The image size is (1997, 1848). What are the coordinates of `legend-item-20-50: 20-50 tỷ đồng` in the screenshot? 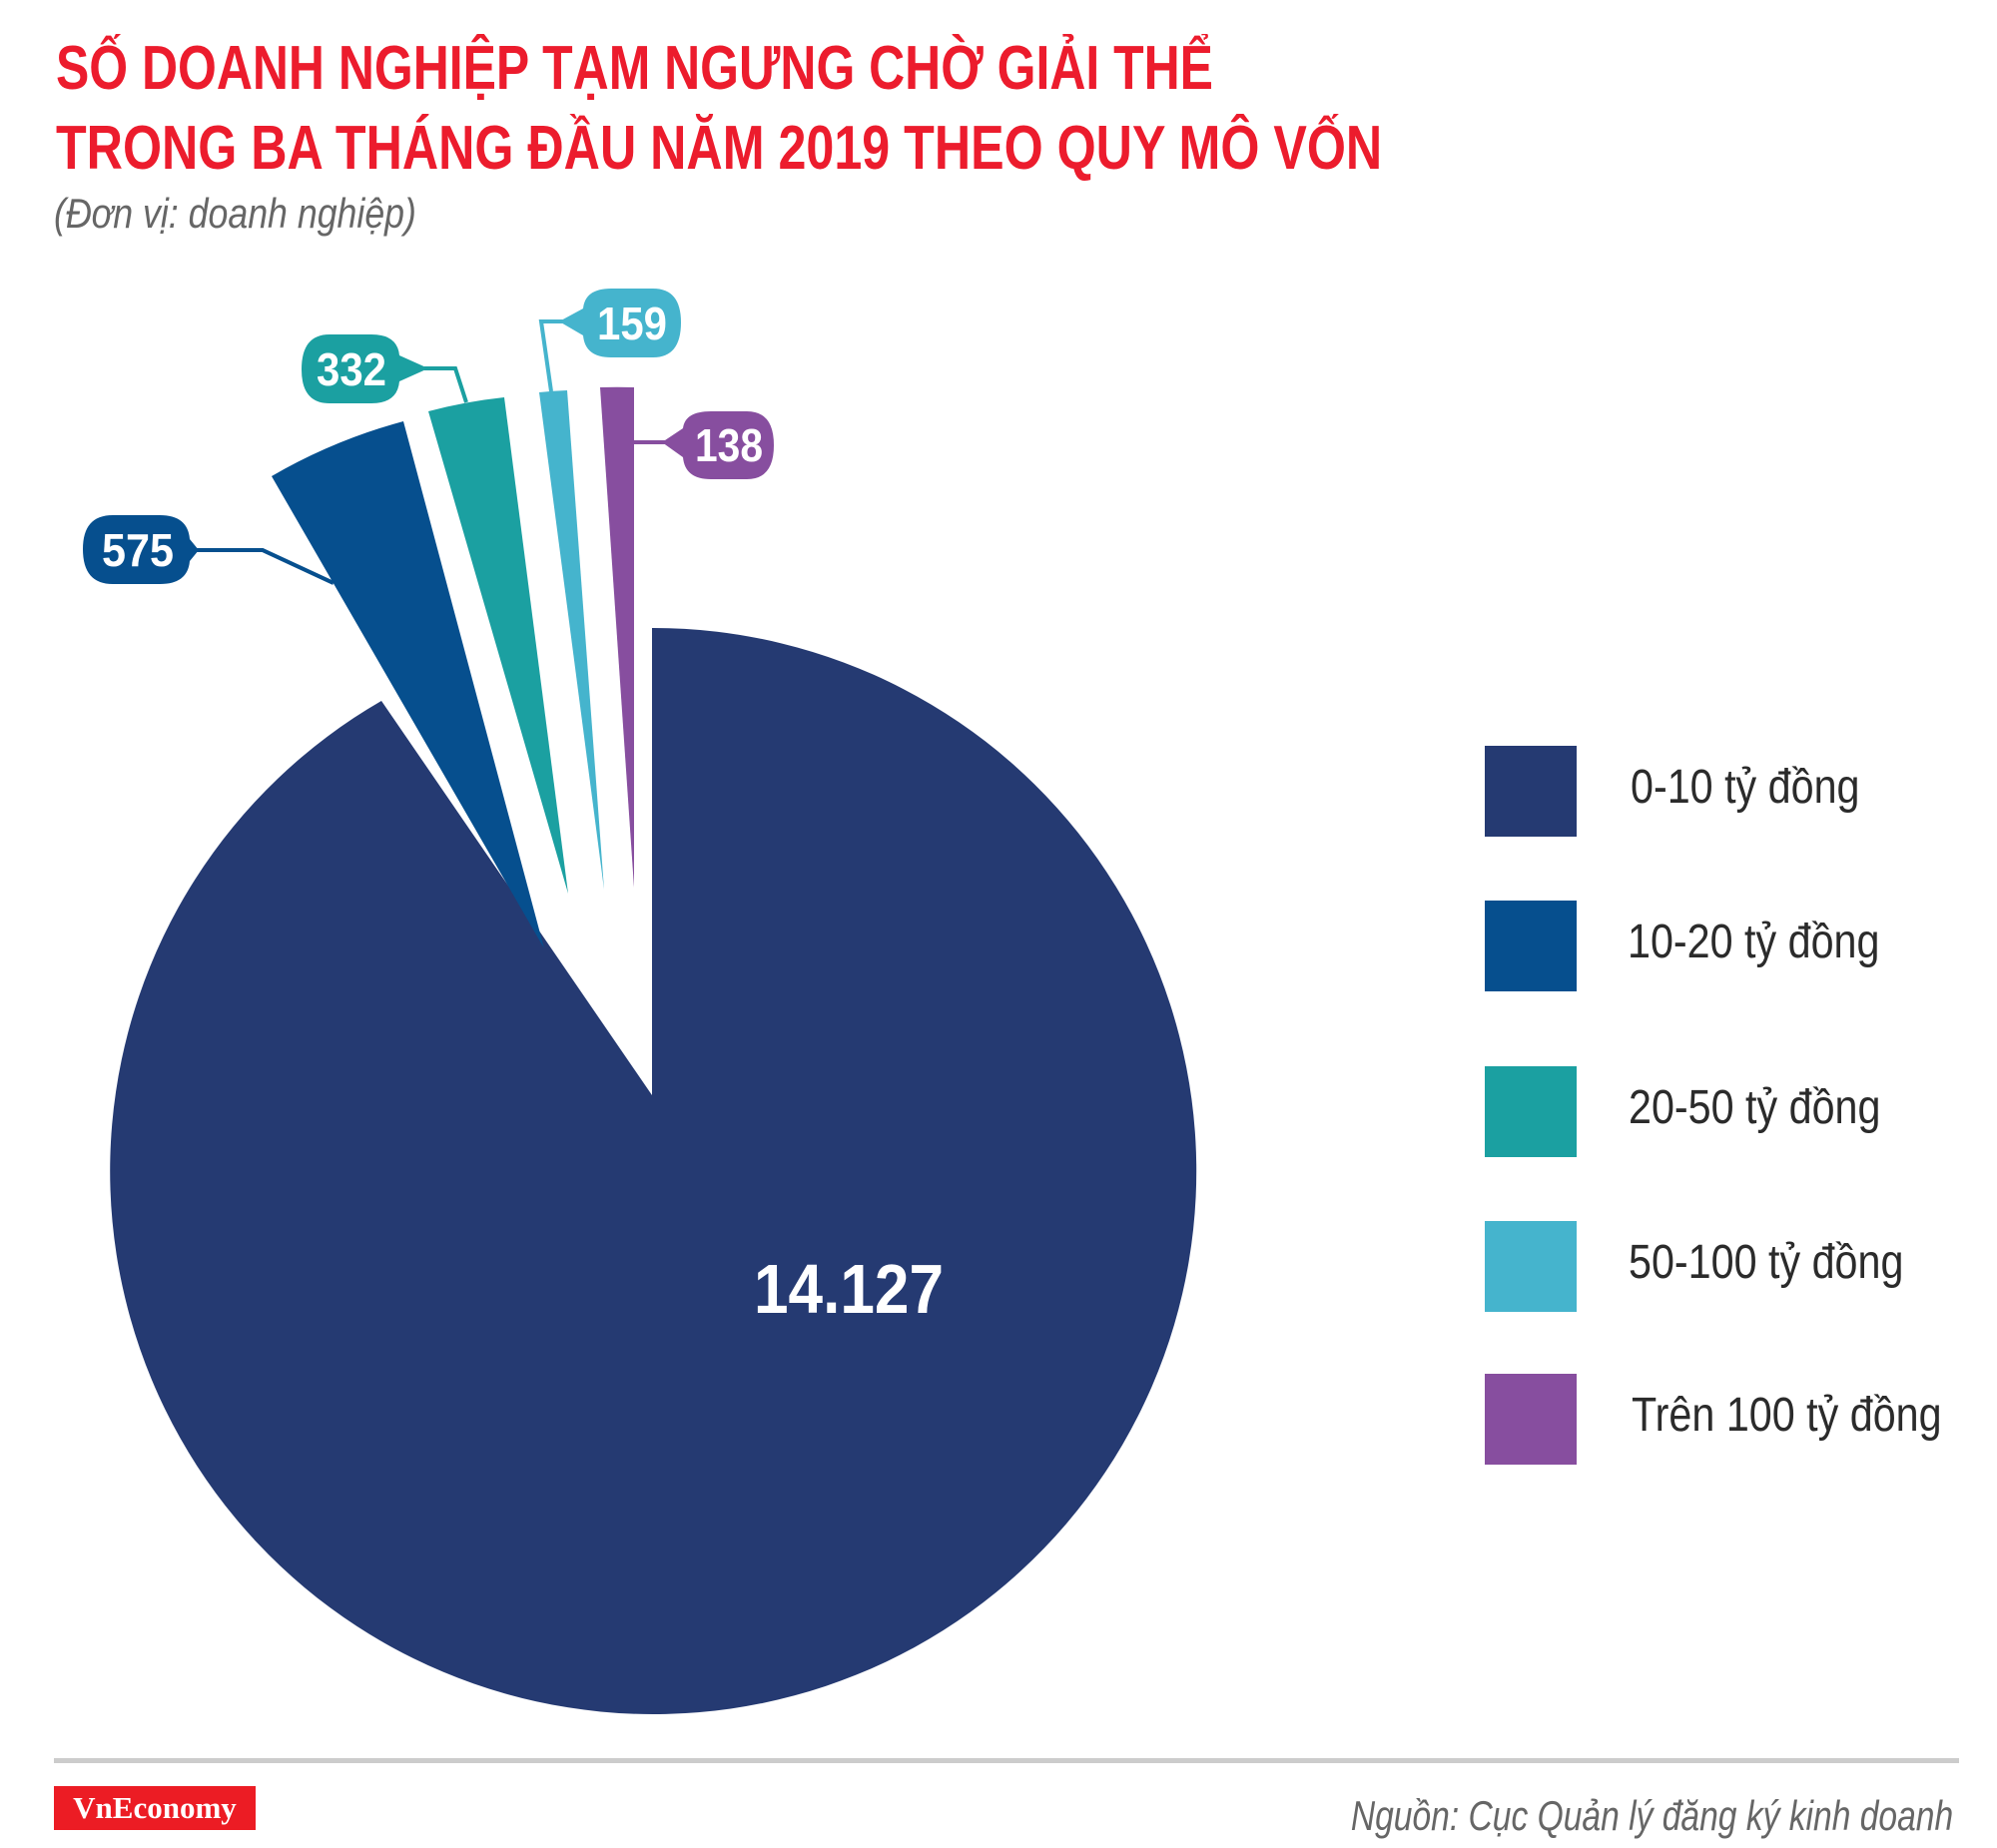 It's located at (1741, 1111).